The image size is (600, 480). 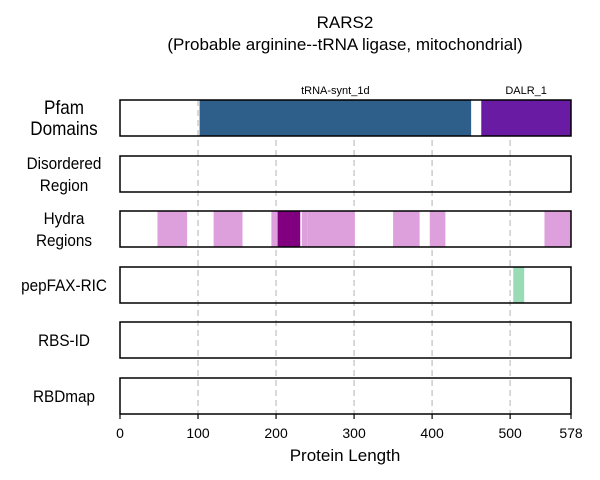 I want to click on track-label-2-line-0: Hydra, so click(x=64, y=218).